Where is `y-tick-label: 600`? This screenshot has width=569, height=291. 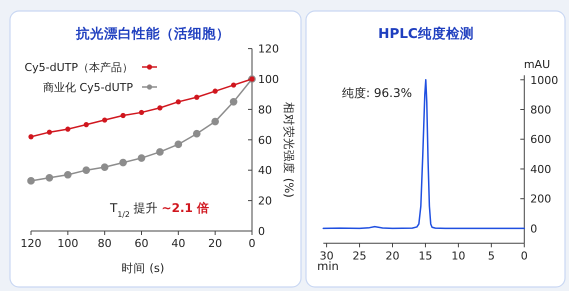
y-tick-label: 600 is located at coordinates (541, 139).